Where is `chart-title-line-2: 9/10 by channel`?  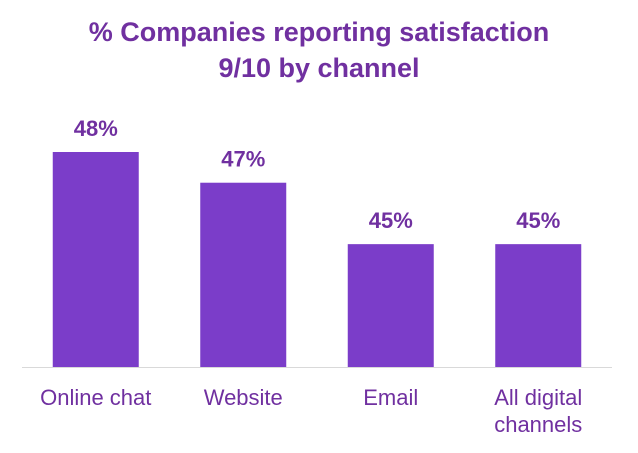 chart-title-line-2: 9/10 by channel is located at coordinates (319, 68).